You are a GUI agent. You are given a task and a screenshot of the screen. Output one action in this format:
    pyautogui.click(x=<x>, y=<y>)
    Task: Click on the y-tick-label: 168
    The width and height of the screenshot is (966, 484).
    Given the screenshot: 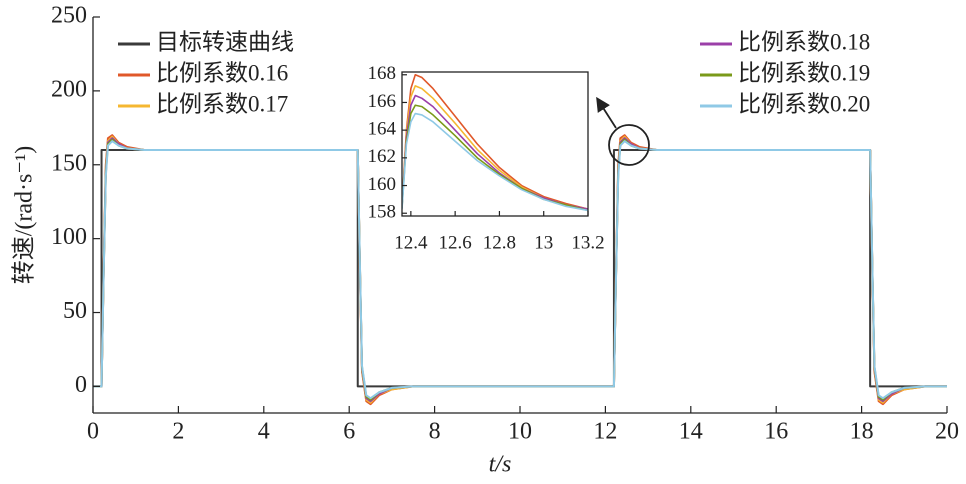 What is the action you would take?
    pyautogui.click(x=382, y=73)
    